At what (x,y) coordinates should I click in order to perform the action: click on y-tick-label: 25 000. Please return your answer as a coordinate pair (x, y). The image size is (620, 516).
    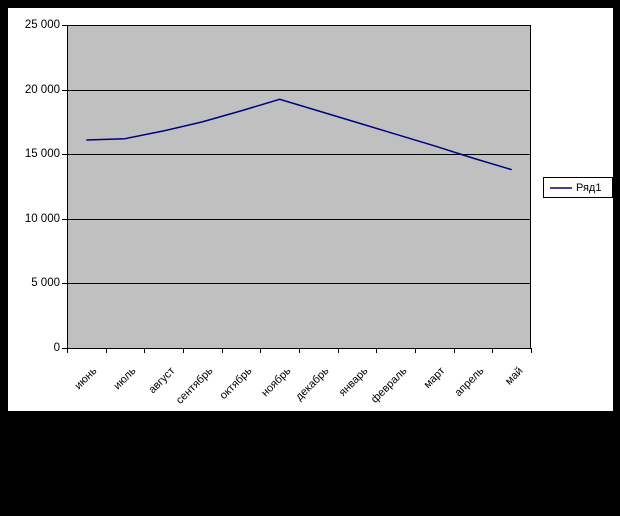
    Looking at the image, I should click on (42, 25).